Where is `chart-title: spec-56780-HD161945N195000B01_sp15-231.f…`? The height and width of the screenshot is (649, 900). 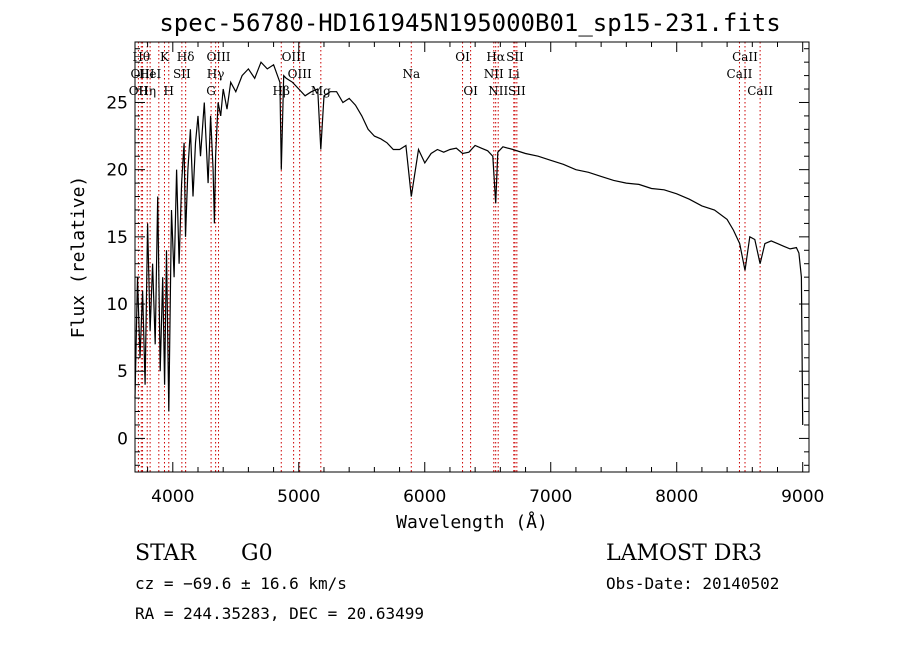 chart-title: spec-56780-HD161945N195000B01_sp15-231.f… is located at coordinates (469, 23).